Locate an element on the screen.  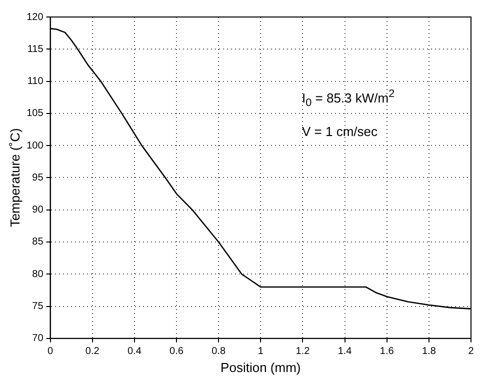
x-tick-label: 0.8 is located at coordinates (219, 352).